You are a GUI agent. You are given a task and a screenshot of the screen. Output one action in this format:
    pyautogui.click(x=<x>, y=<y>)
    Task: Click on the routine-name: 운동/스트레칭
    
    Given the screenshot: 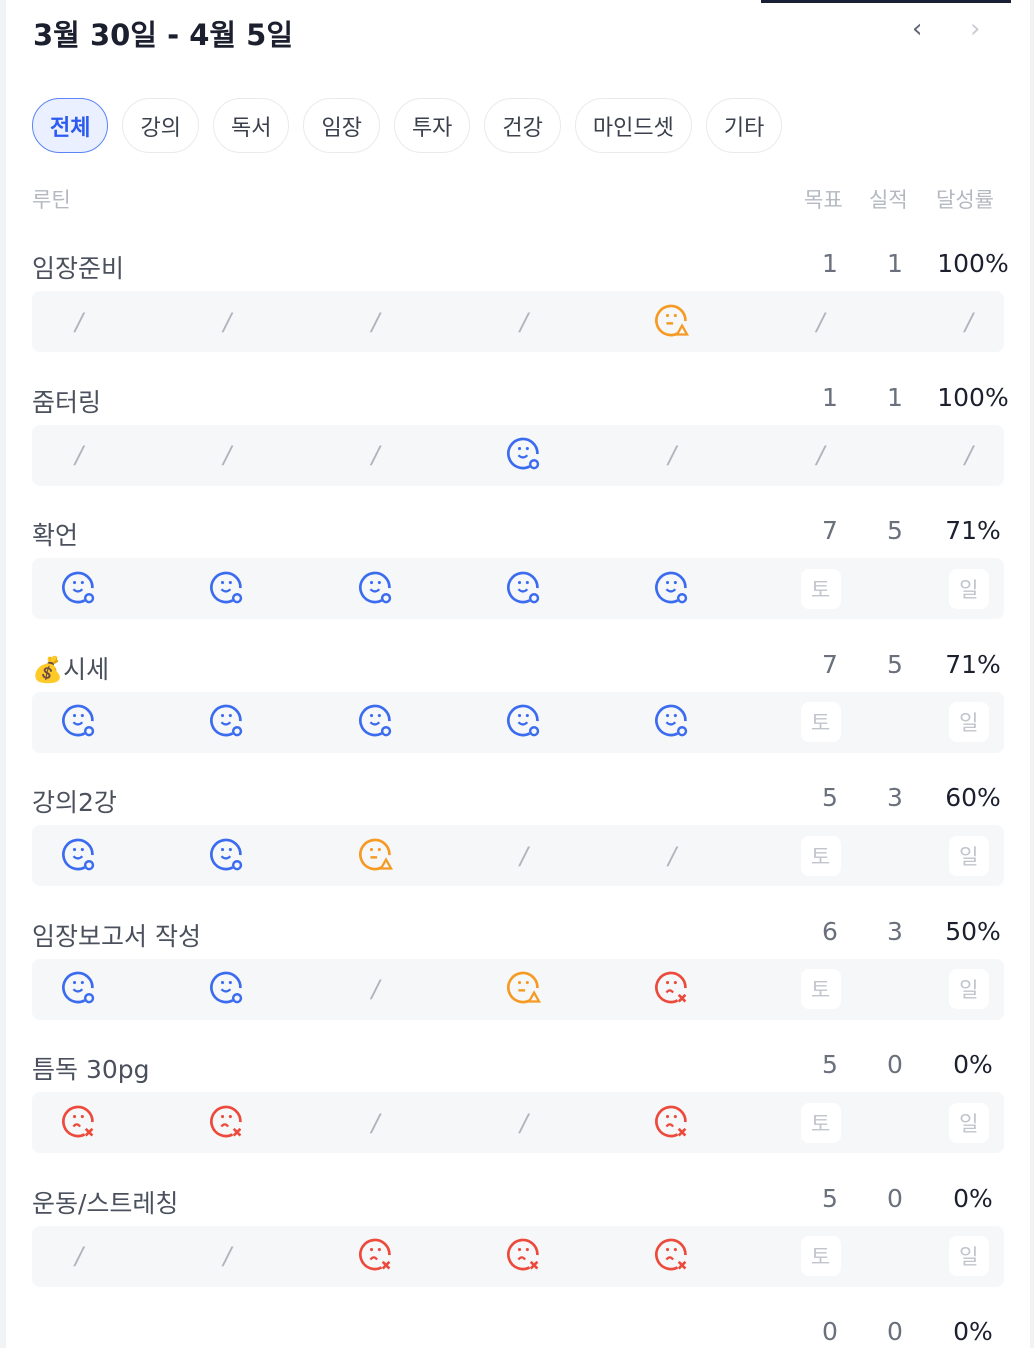 What is the action you would take?
    pyautogui.click(x=105, y=1203)
    